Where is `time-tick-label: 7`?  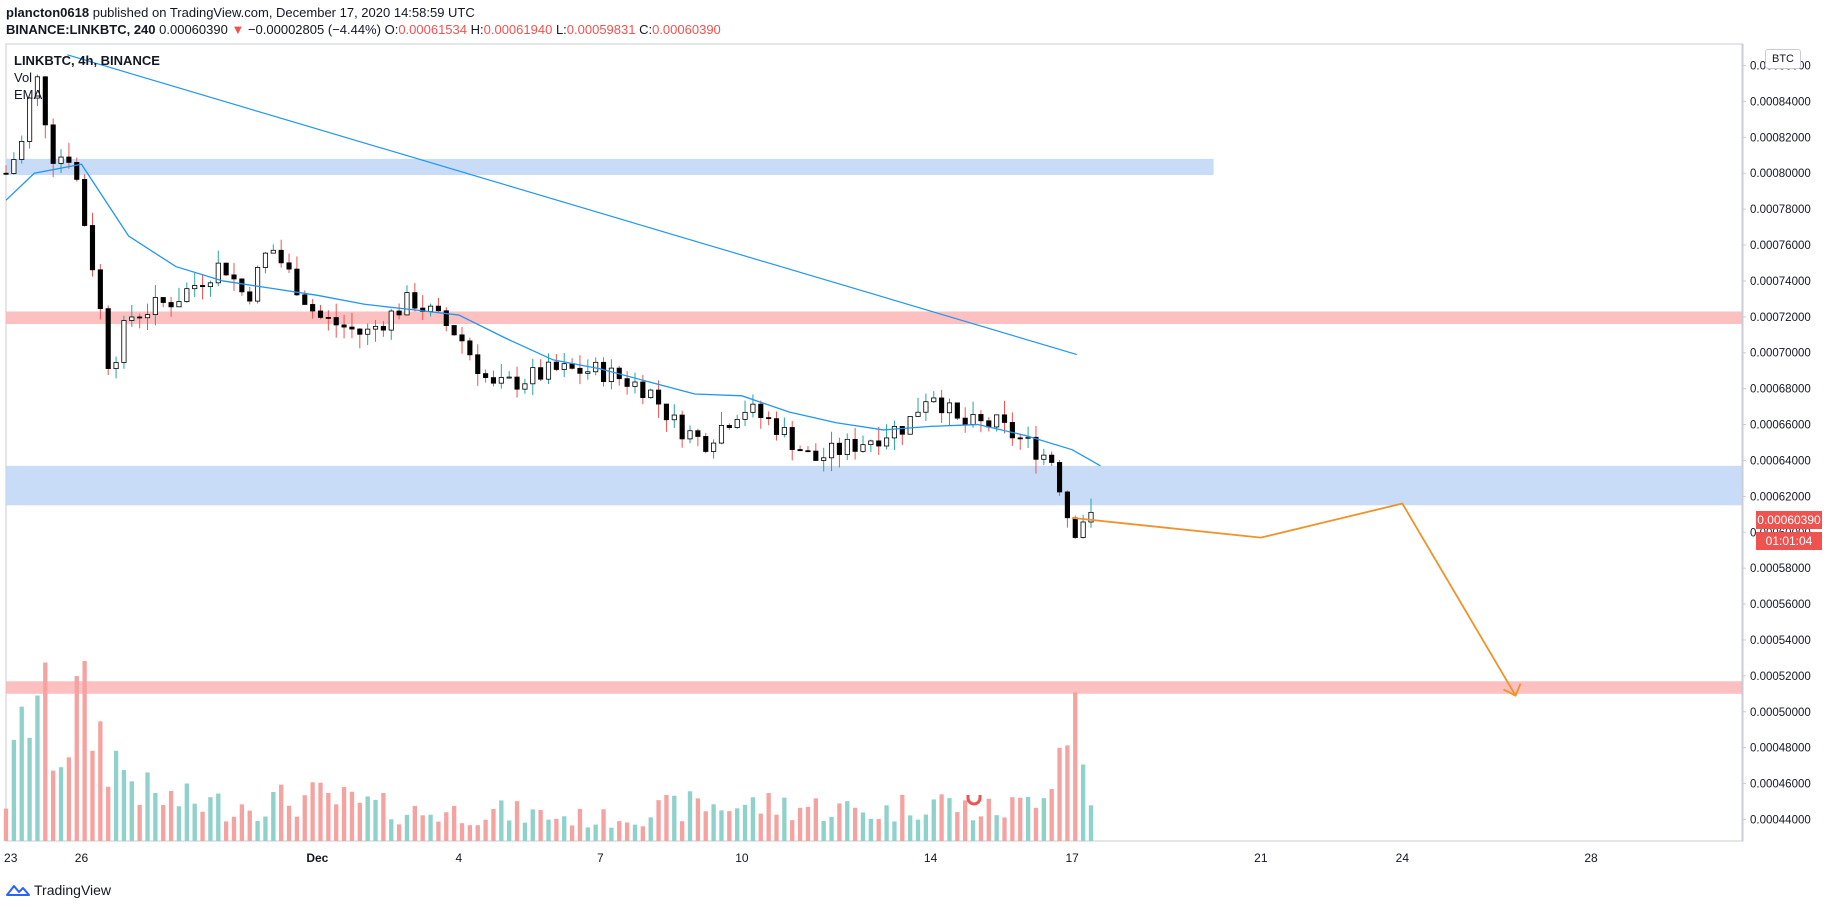
time-tick-label: 7 is located at coordinates (600, 858).